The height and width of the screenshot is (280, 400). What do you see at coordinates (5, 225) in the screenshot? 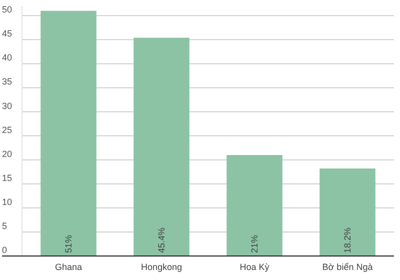
I see `y-tick-label: 5` at bounding box center [5, 225].